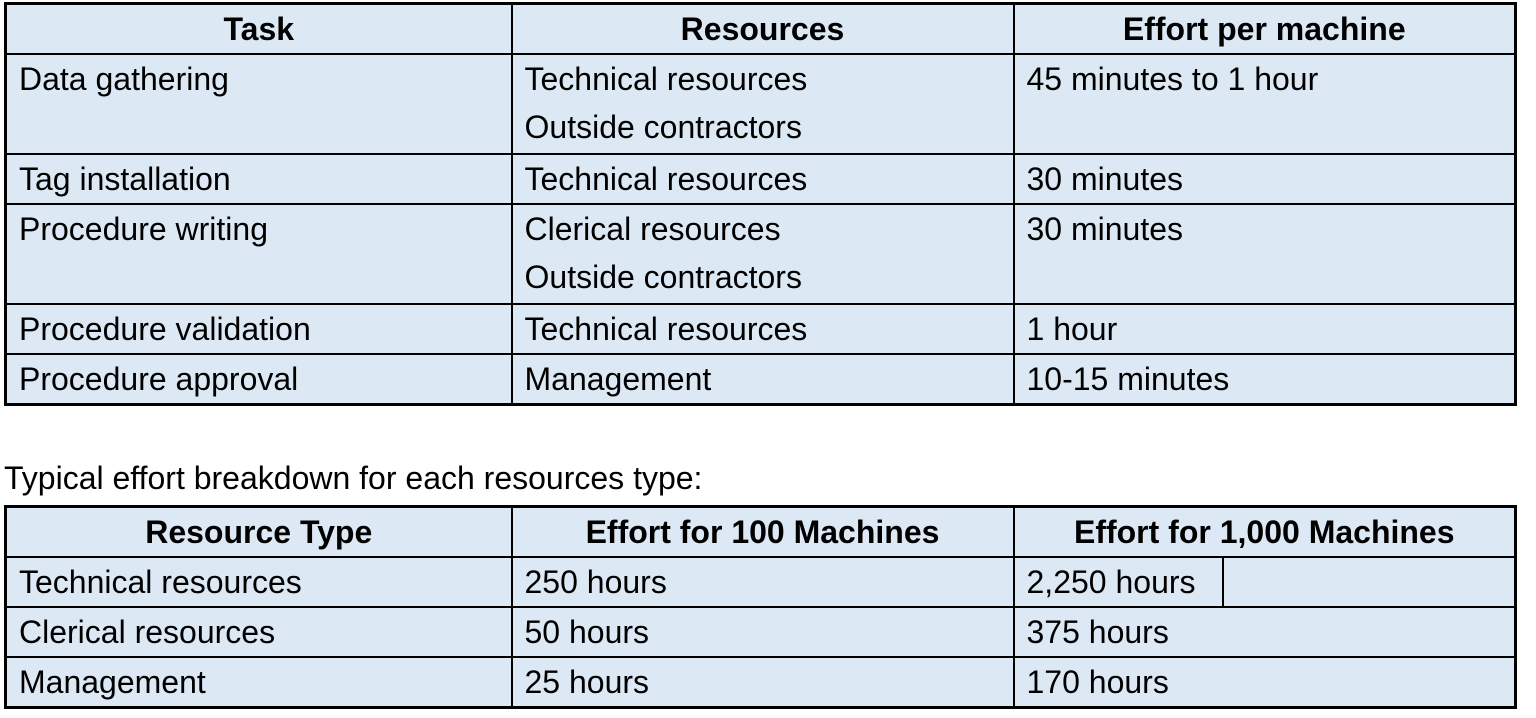 Image resolution: width=1536 pixels, height=718 pixels. I want to click on column-header-task: Task, so click(258, 28).